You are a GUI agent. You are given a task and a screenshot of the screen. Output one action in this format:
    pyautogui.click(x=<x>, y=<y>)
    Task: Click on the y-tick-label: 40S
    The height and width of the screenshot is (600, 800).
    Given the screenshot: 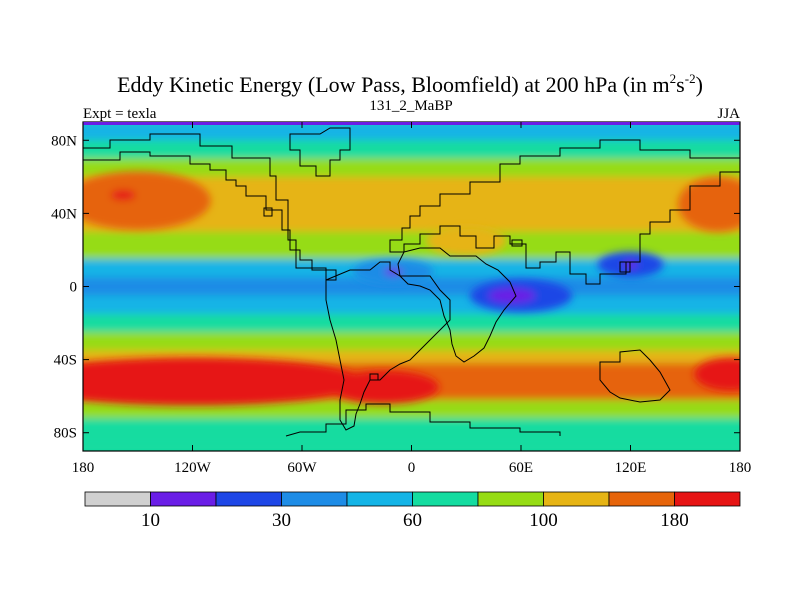 What is the action you would take?
    pyautogui.click(x=65, y=361)
    